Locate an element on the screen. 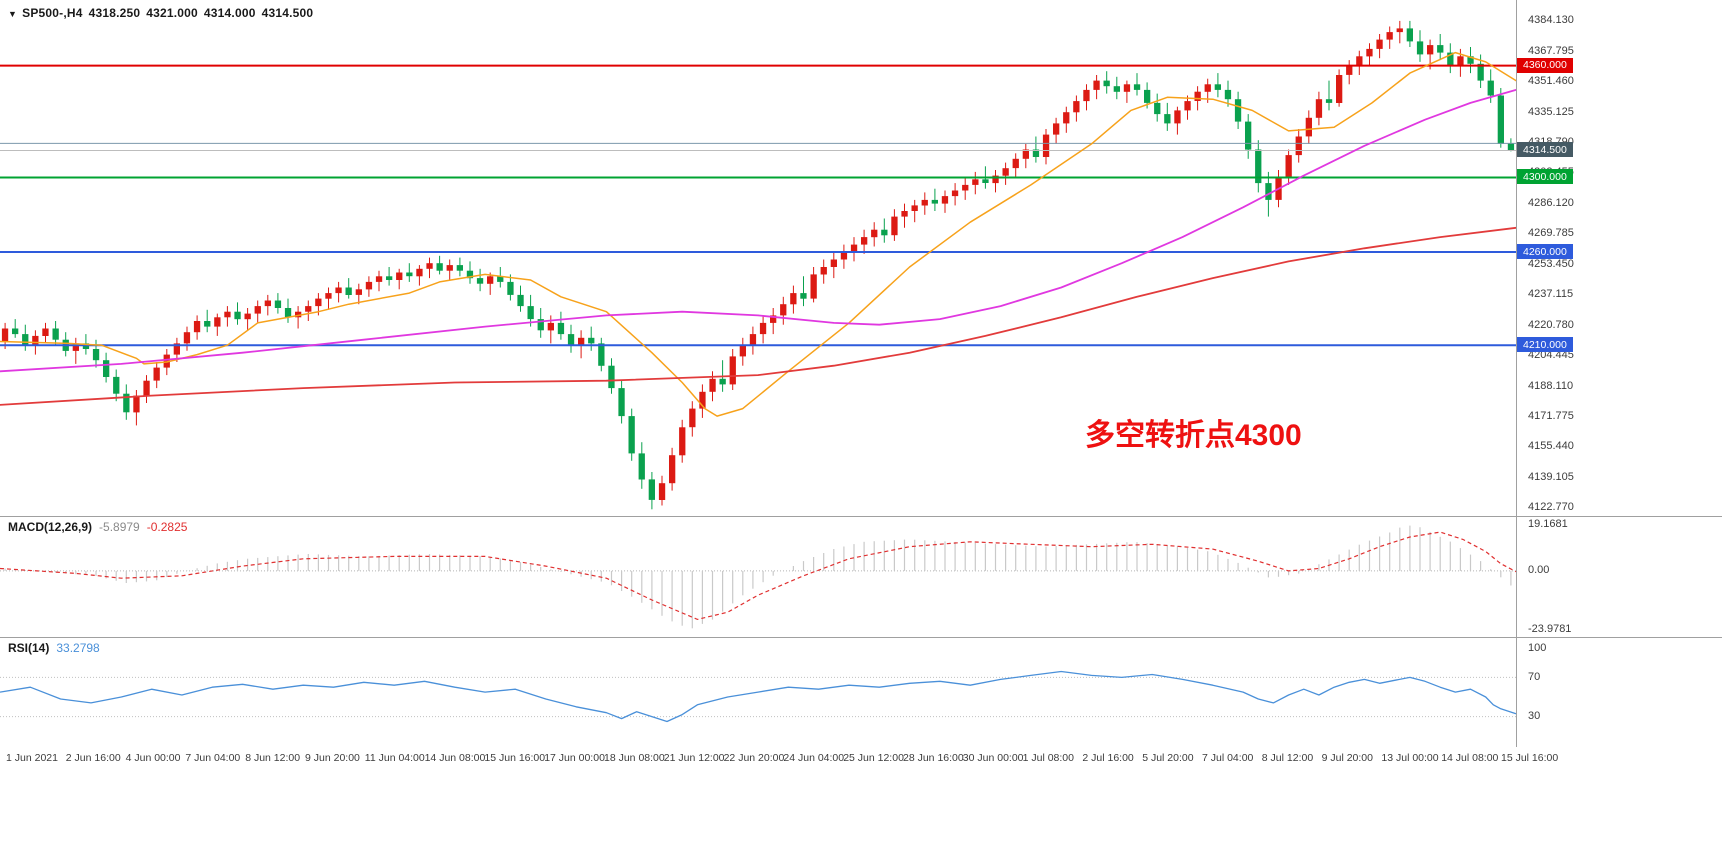 This screenshot has height=841, width=1722. price-tick-label: 4269.785 is located at coordinates (1551, 233).